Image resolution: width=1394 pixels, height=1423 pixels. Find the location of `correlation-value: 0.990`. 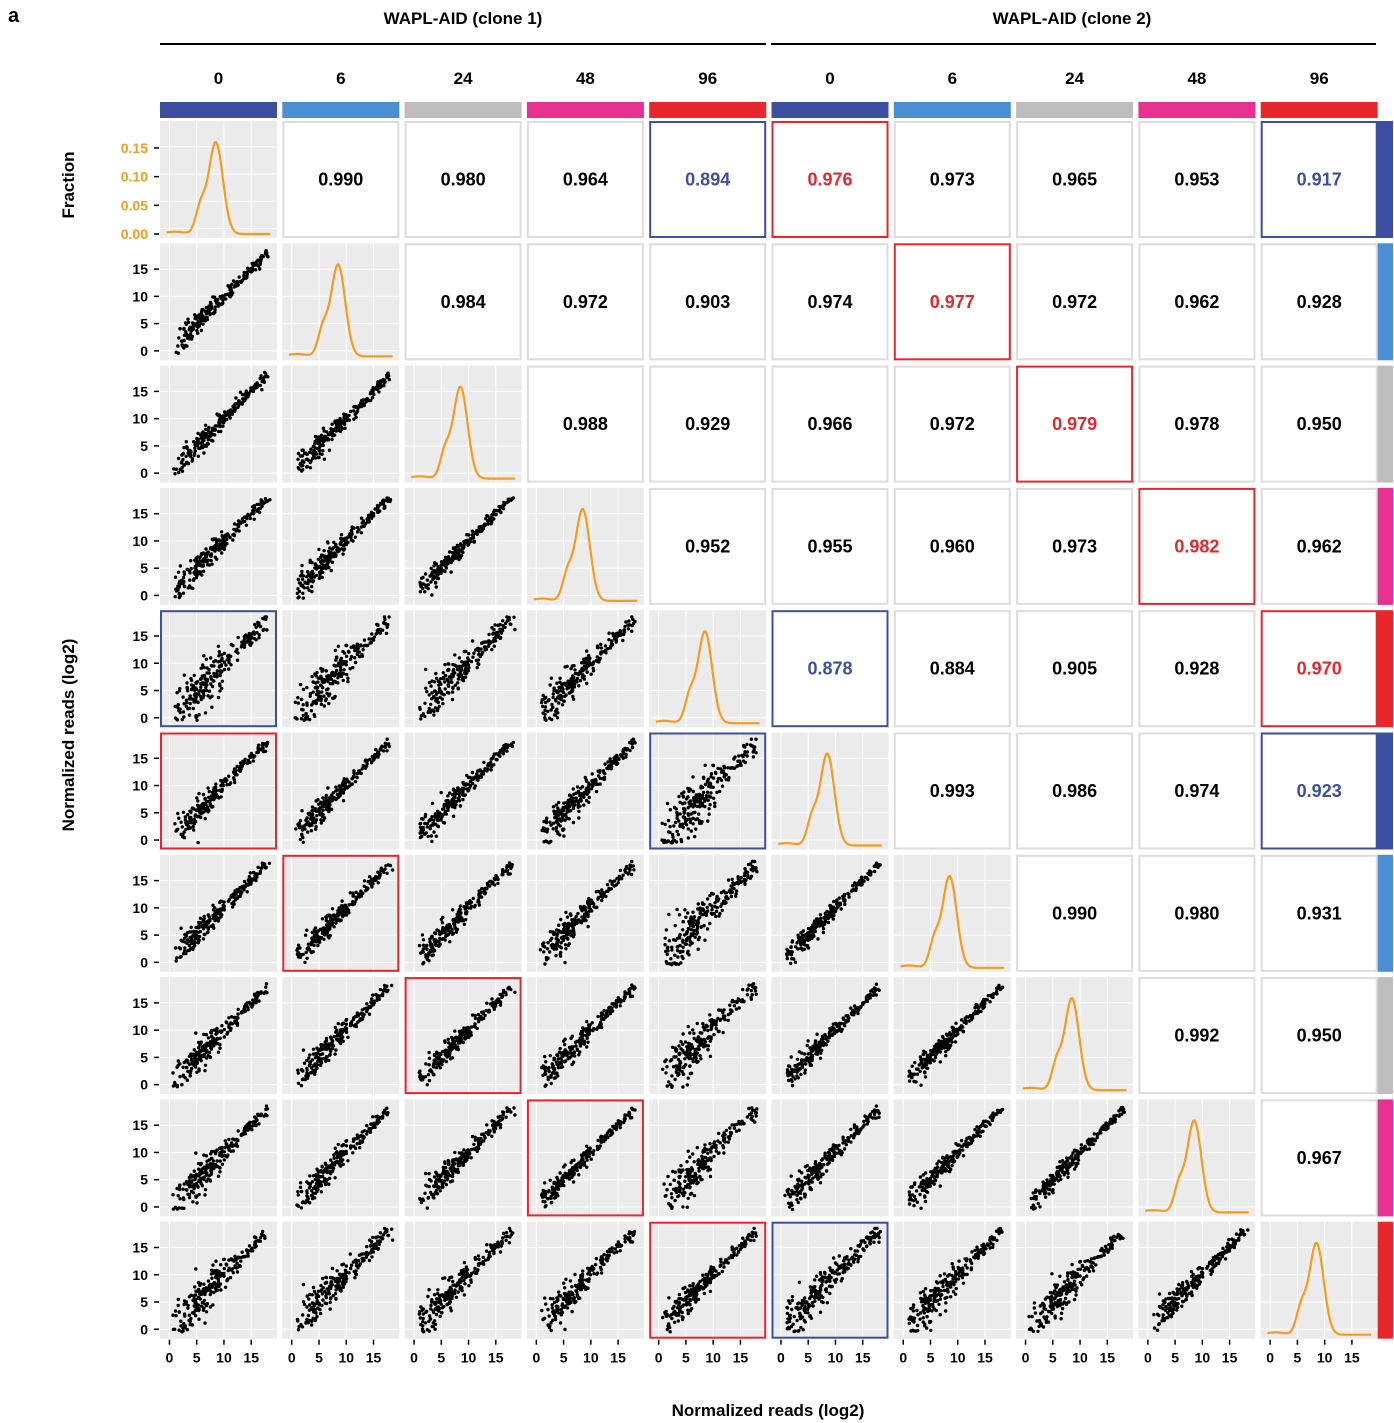

correlation-value: 0.990 is located at coordinates (340, 180).